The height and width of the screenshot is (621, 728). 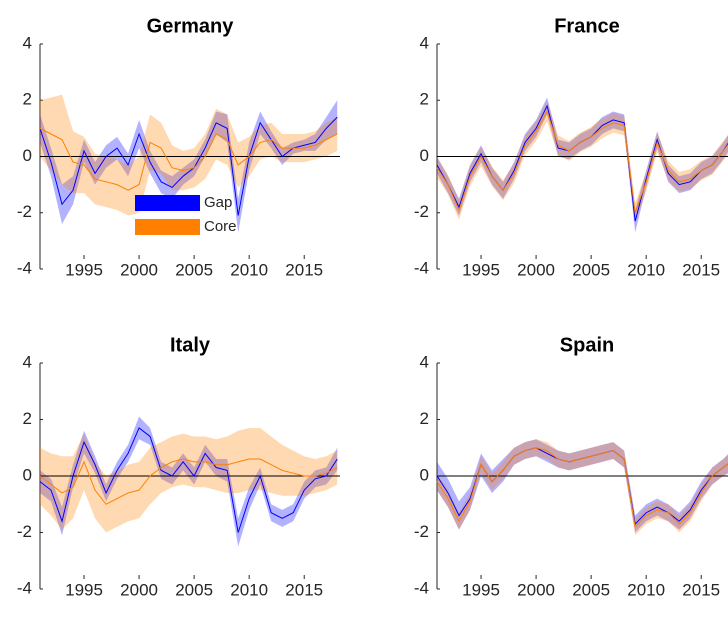 I want to click on legend-label: Gap, so click(x=218, y=202).